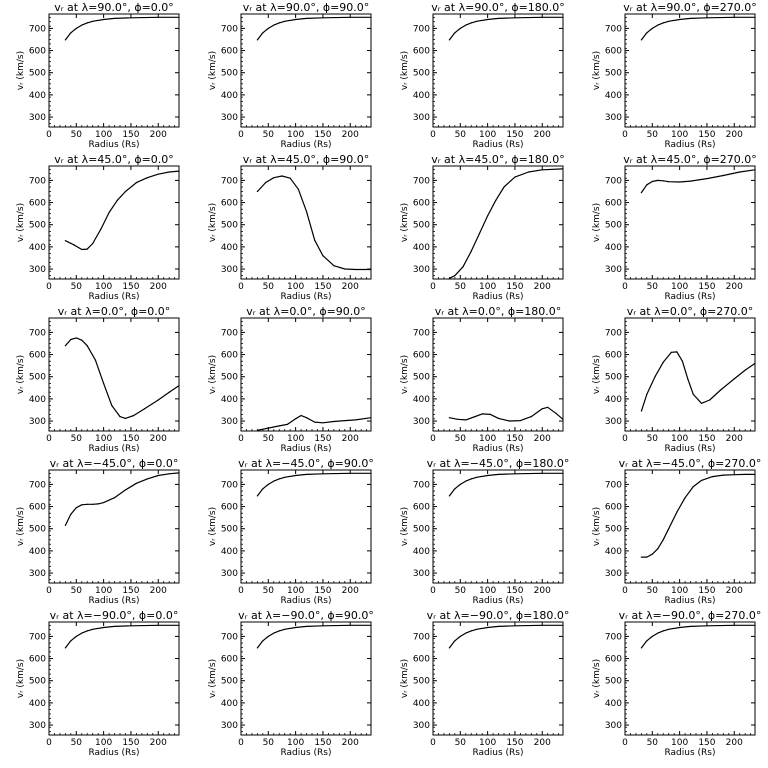 The image size is (768, 768). Describe the element at coordinates (114, 7) in the screenshot. I see `chart-title: vᵣ at λ=90.0°, ϕ=0.0°` at that location.